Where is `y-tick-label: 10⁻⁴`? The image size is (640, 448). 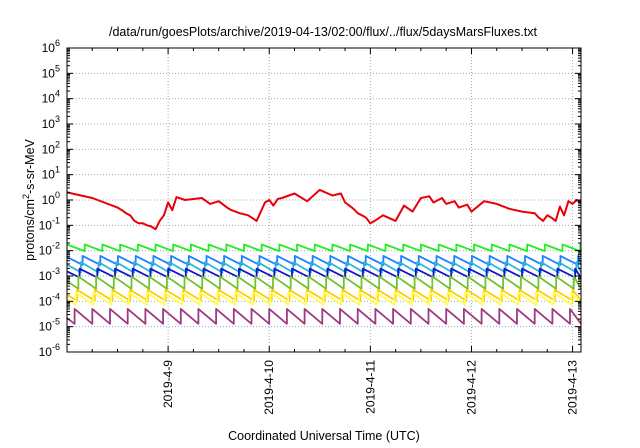 y-tick-label: 10⁻⁴ is located at coordinates (49, 299).